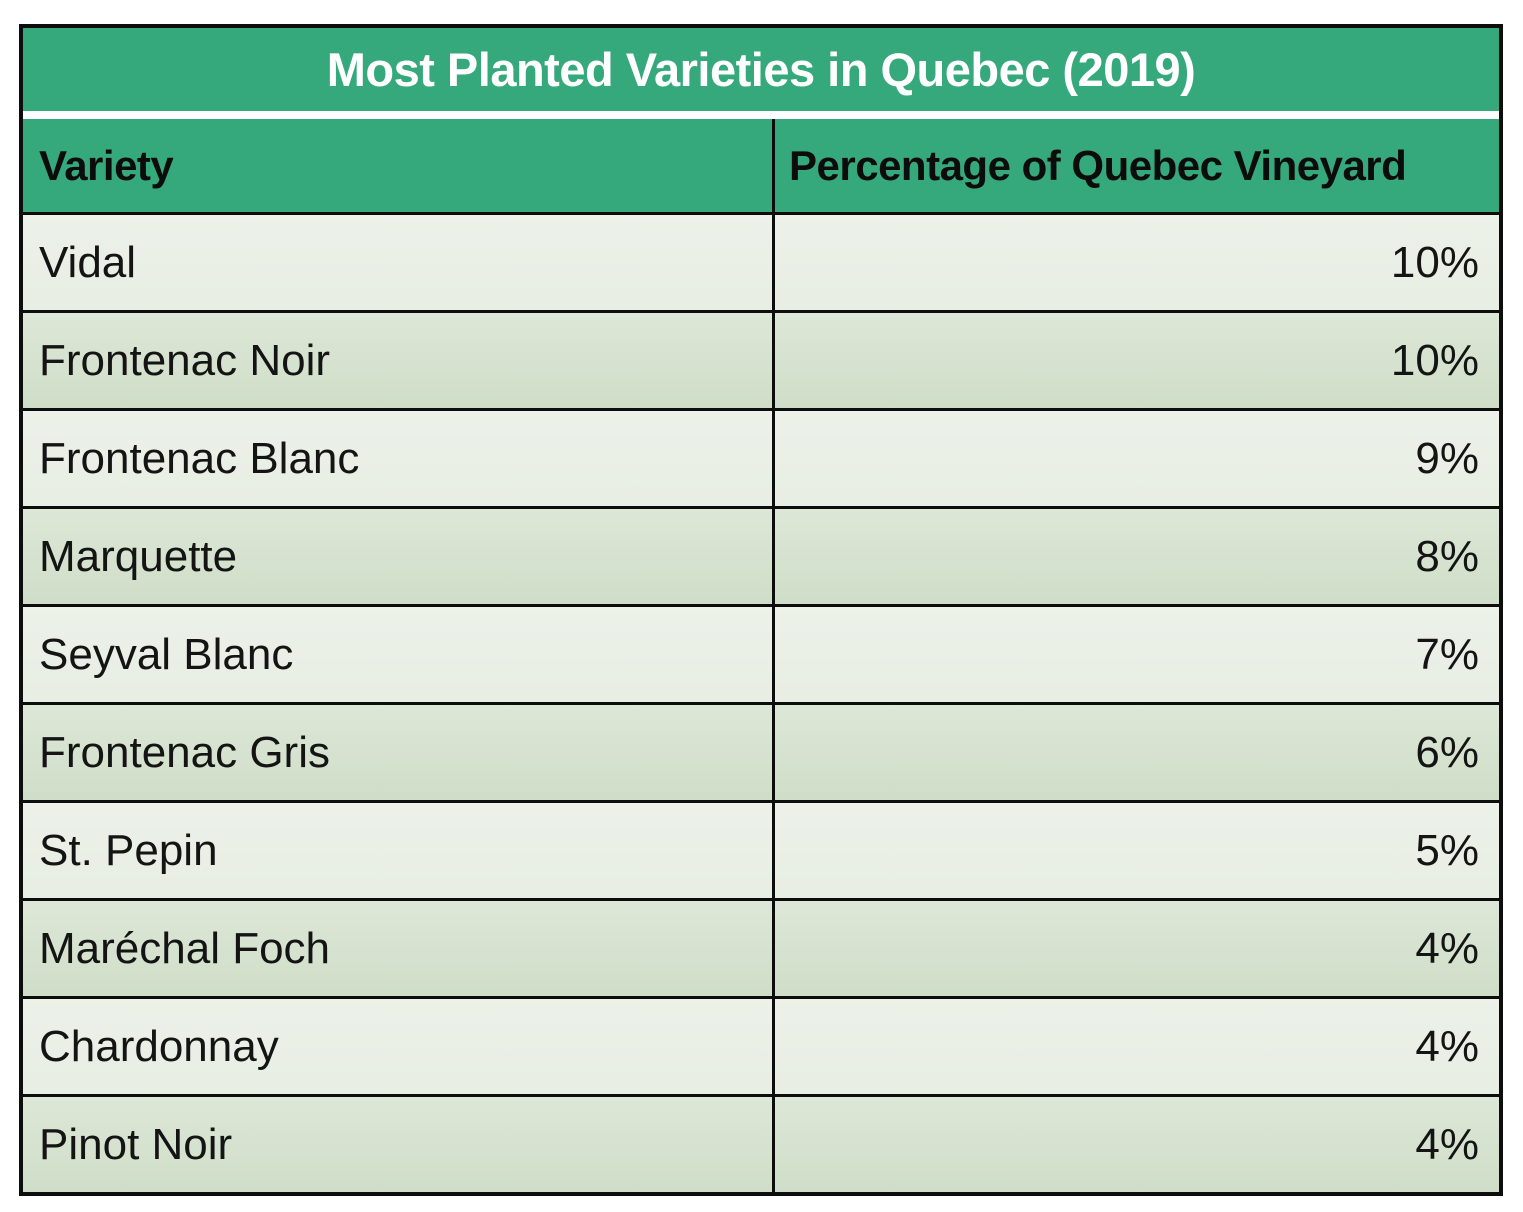  I want to click on table-row: Maréchal Foch 4%, so click(761, 947).